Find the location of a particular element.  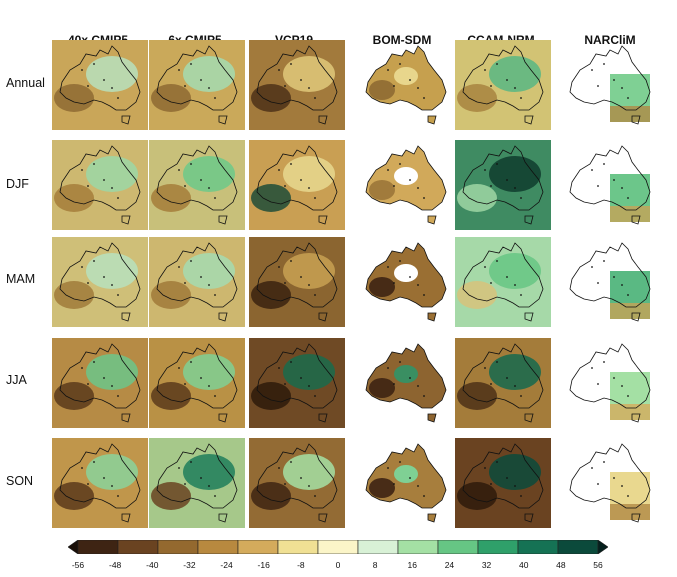

colorbar-tick-label: -8 is located at coordinates (301, 565).